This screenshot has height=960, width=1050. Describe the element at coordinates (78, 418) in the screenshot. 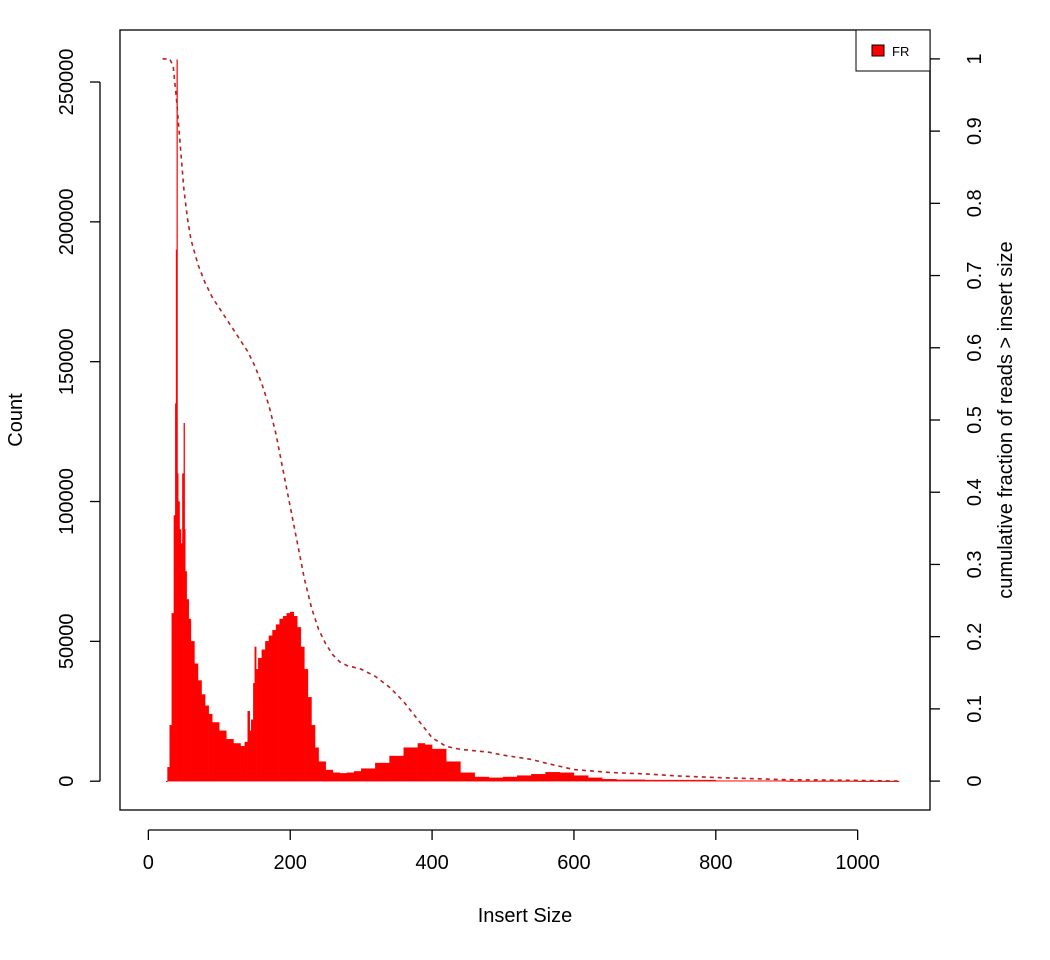

I see `y-axis-left: 0 50000 100000 150000 200000 250000` at that location.